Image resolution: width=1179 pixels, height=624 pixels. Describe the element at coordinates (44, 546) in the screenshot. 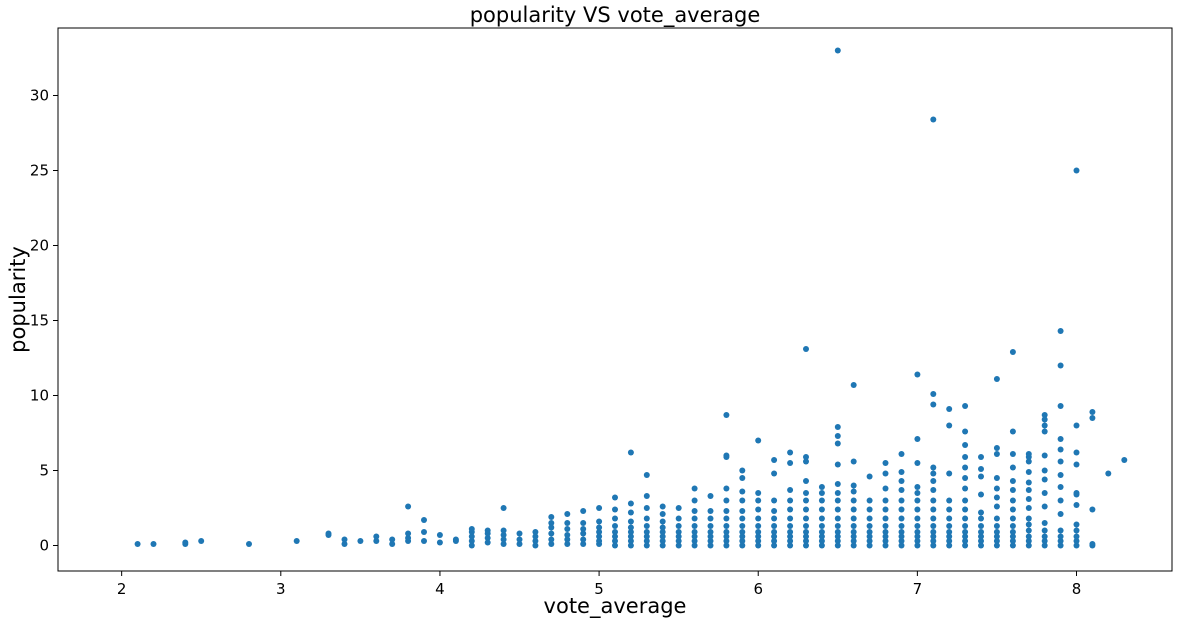

I see `y-tick-label: 0` at that location.